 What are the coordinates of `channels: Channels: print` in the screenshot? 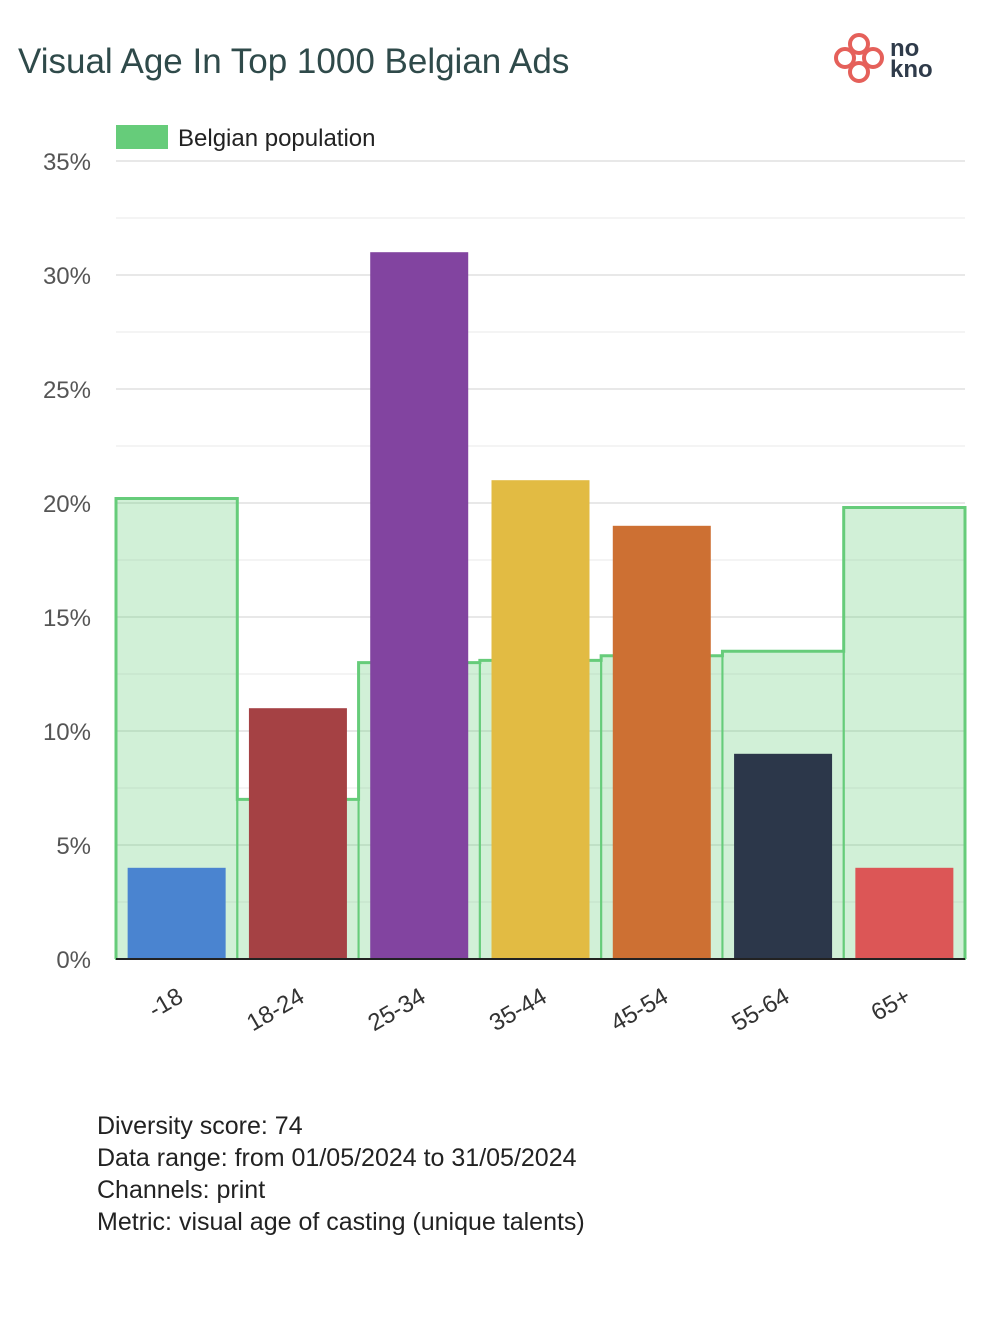 It's located at (181, 1190).